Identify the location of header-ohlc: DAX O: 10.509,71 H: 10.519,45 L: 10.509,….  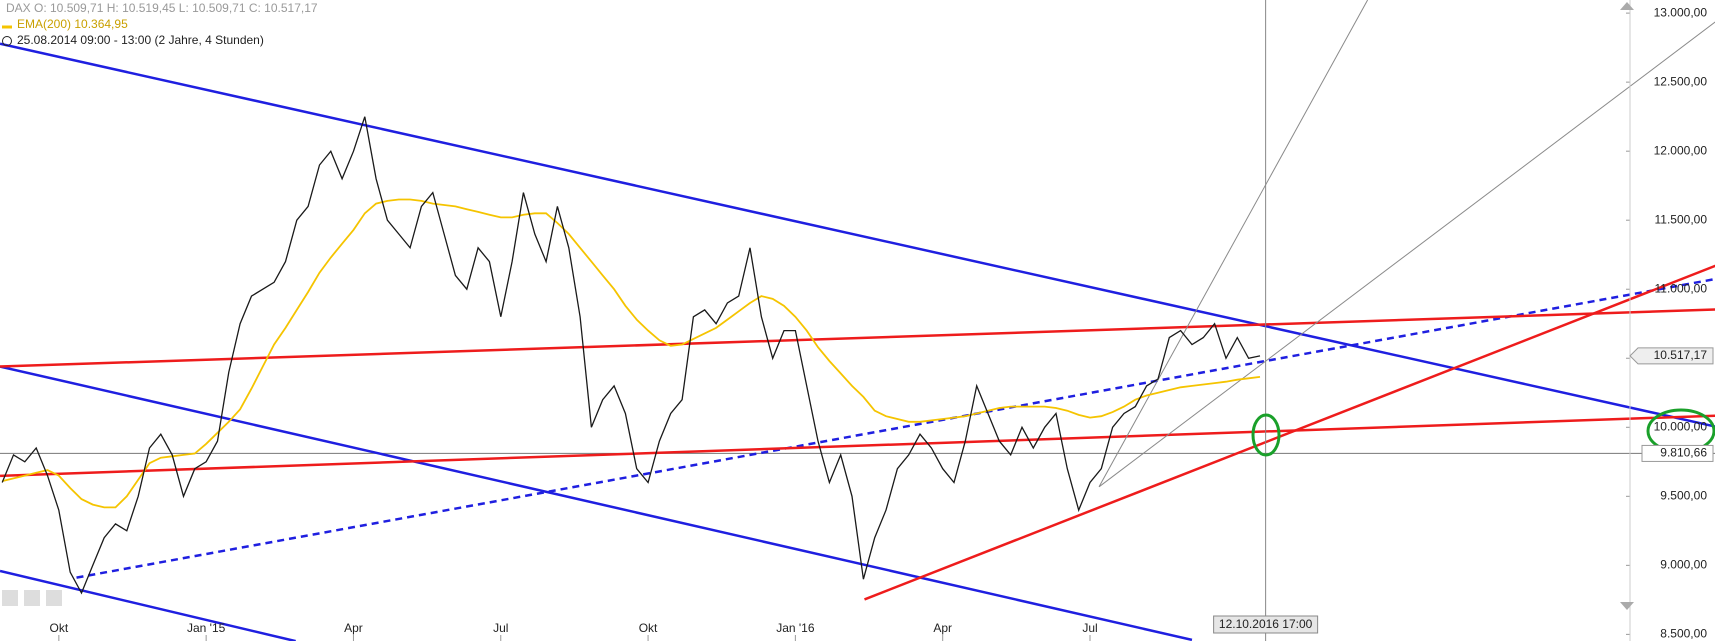
(162, 8).